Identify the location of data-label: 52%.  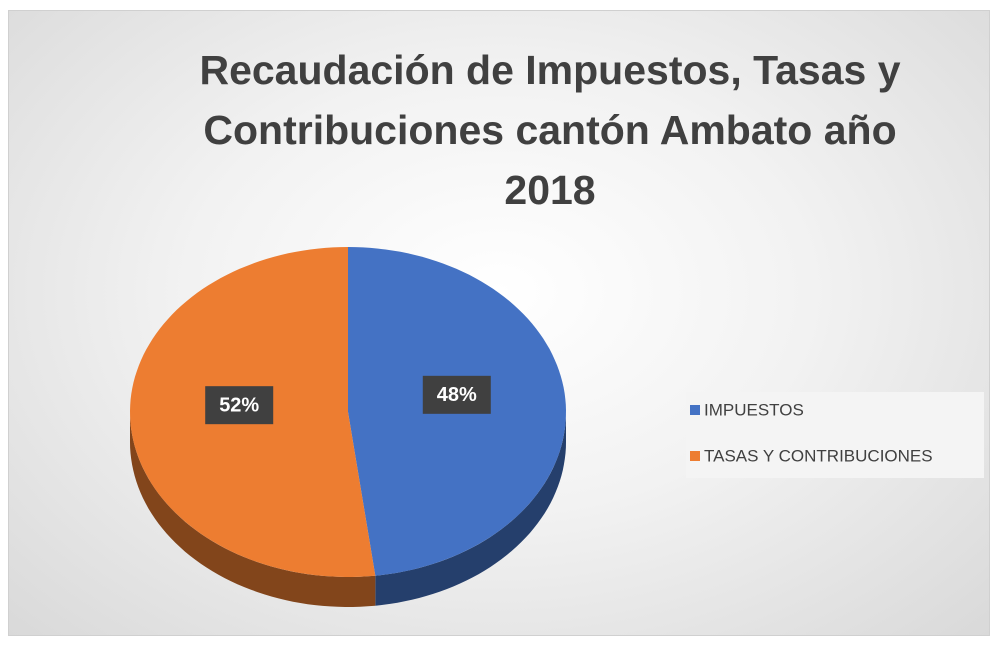
(239, 405).